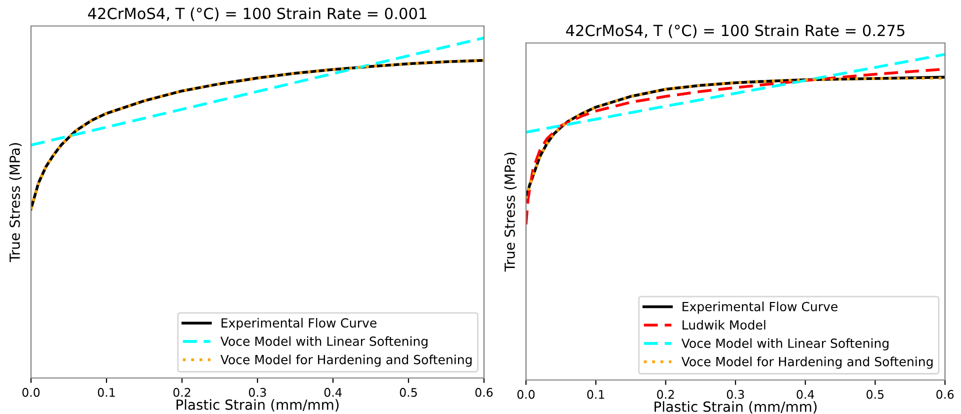  Describe the element at coordinates (735, 31) in the screenshot. I see `chart-title: 42CrMoS4, T (°C) = 100 Strain Rate = 0.275` at that location.